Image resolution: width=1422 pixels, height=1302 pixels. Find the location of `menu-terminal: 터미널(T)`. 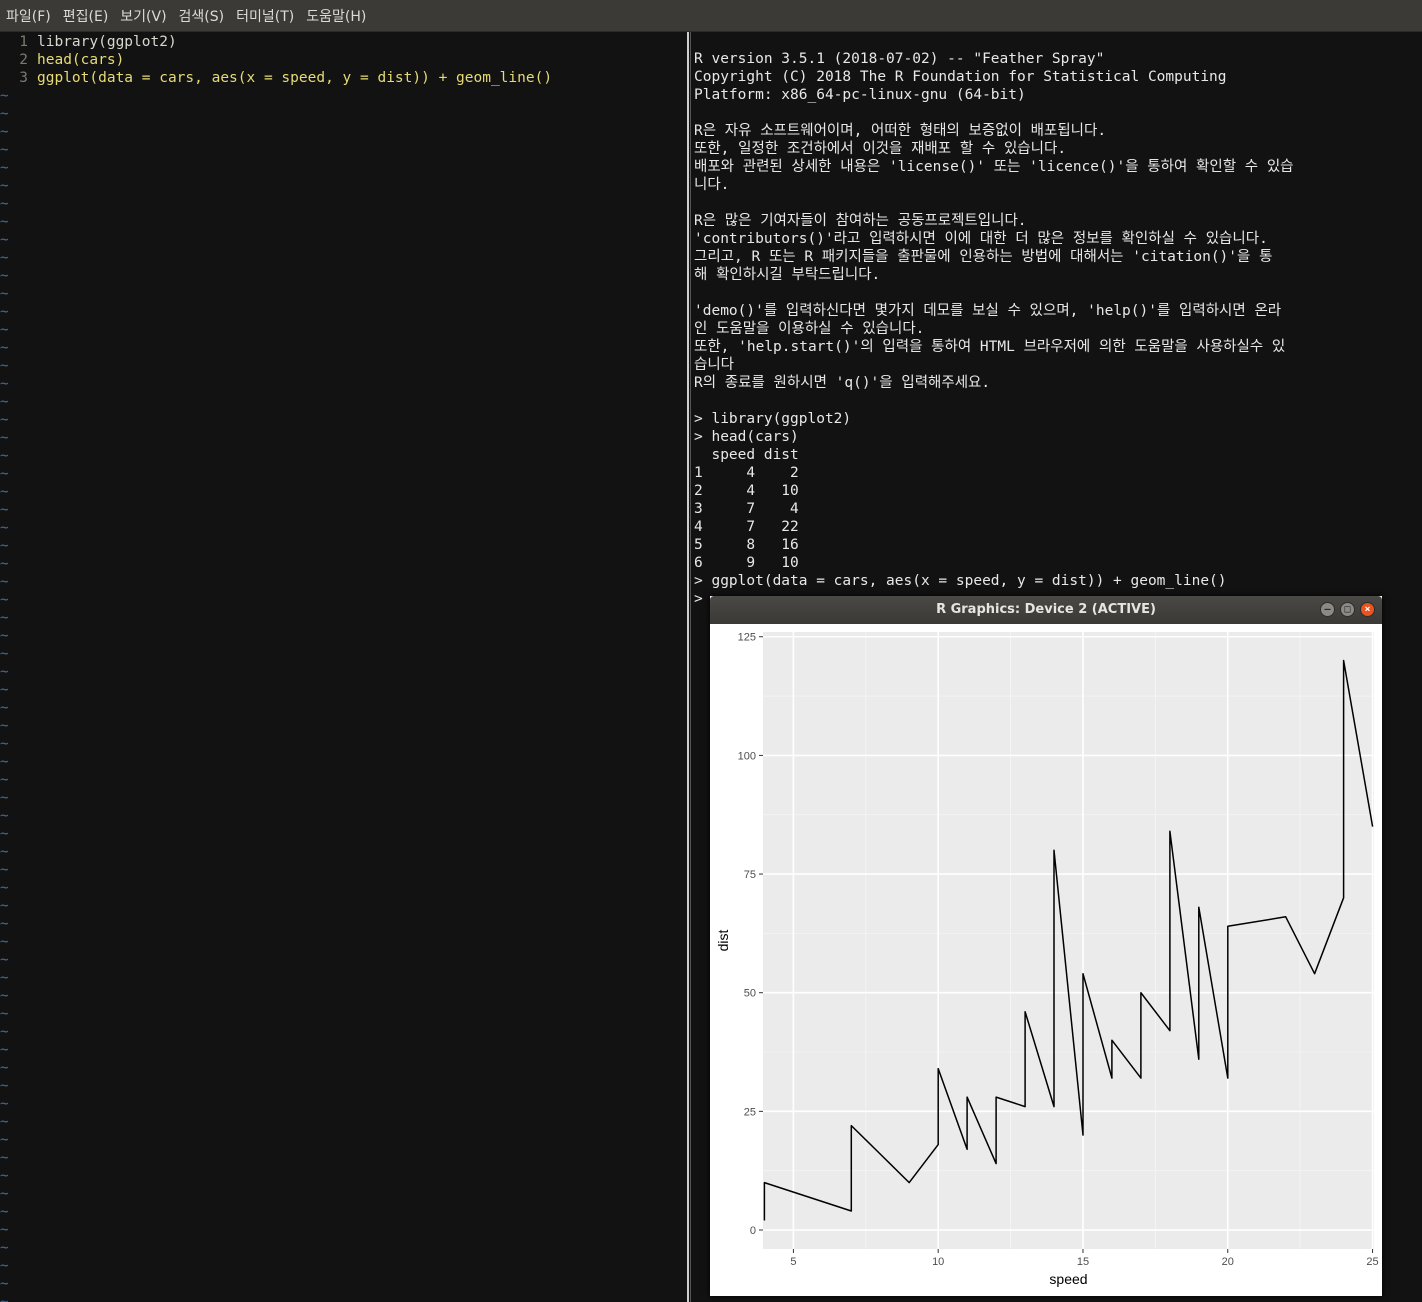

menu-terminal: 터미널(T) is located at coordinates (265, 16).